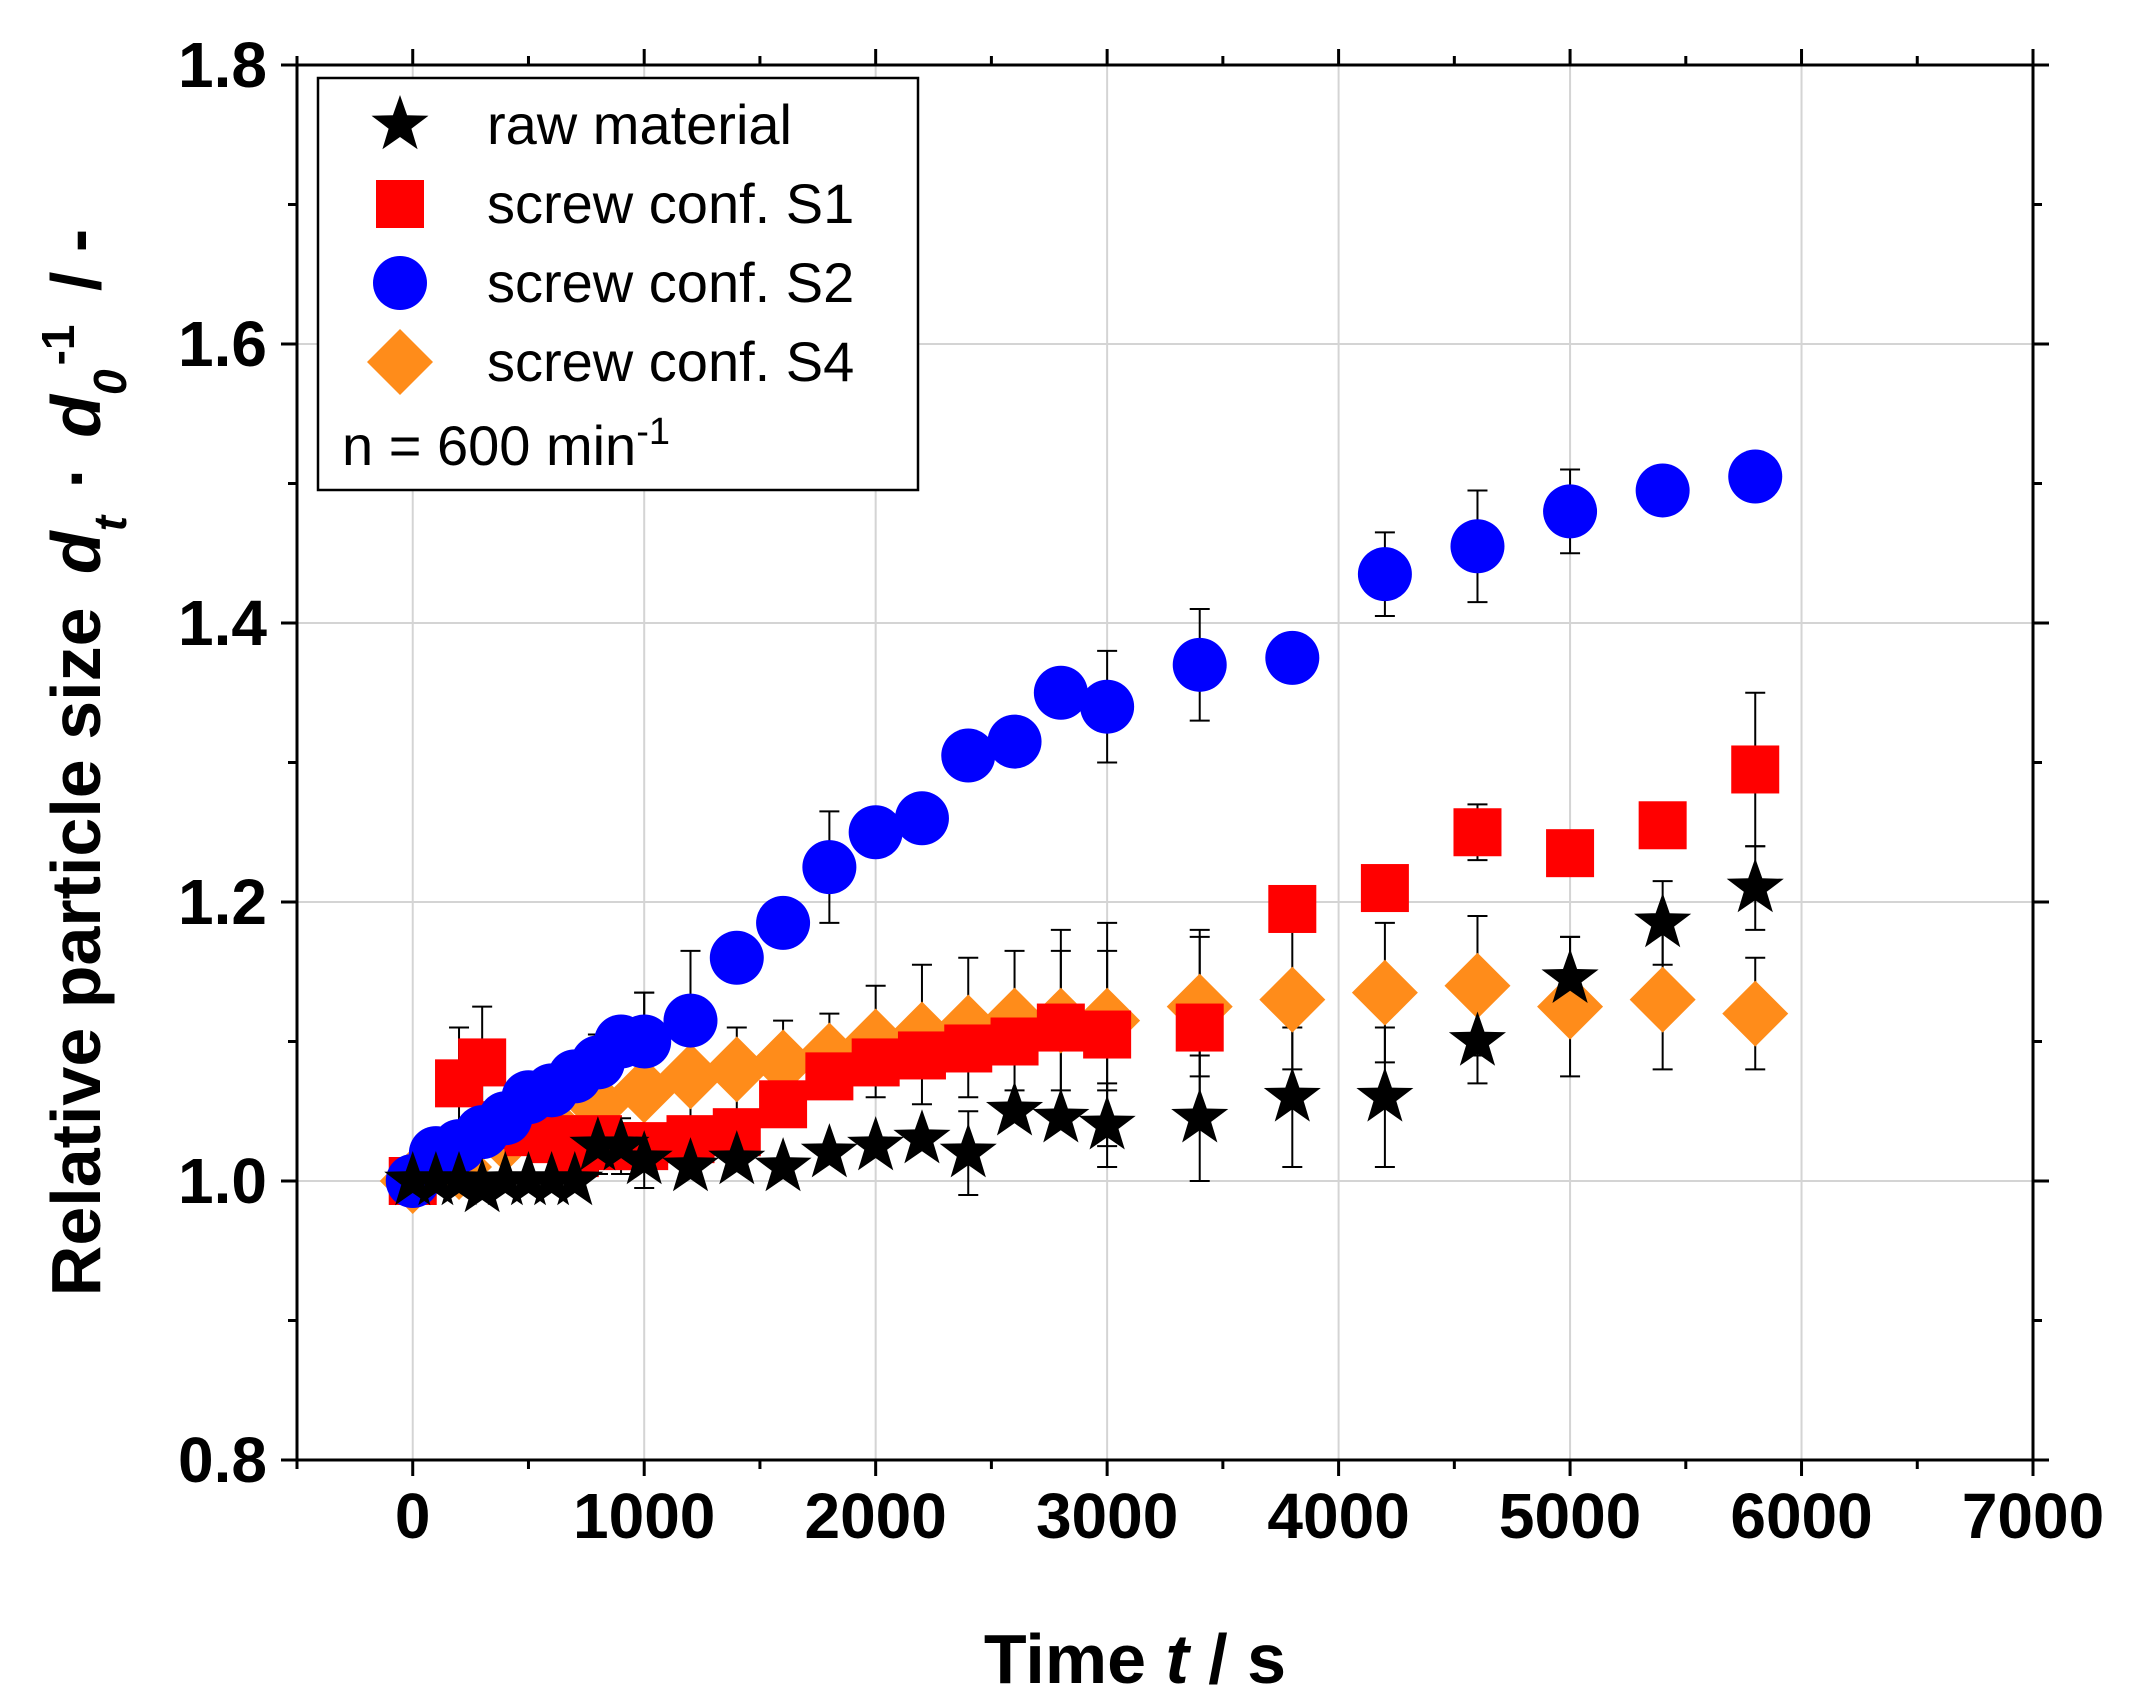 The height and width of the screenshot is (1700, 2132). I want to click on legend-label-s1: screw conf. S1, so click(670, 203).